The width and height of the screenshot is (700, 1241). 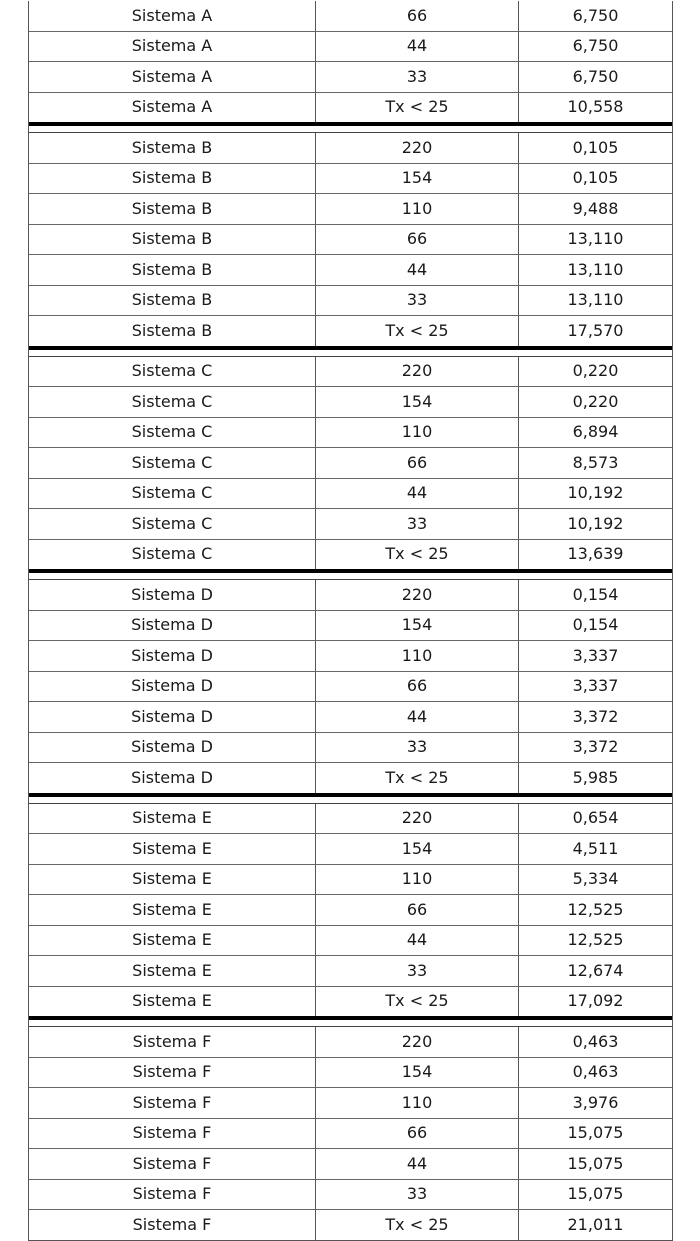 I want to click on table-row: Sistema E 110 5,334, so click(x=350, y=878).